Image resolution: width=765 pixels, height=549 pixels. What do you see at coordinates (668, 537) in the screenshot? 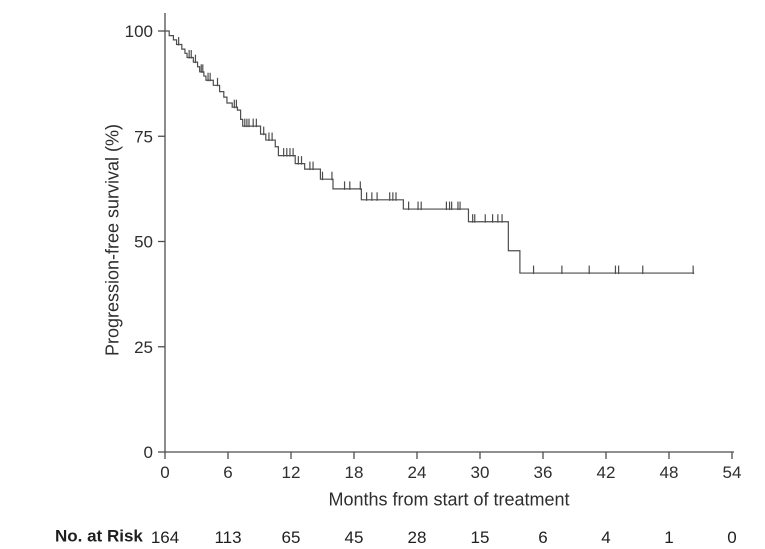
I see `risk-count: 1` at bounding box center [668, 537].